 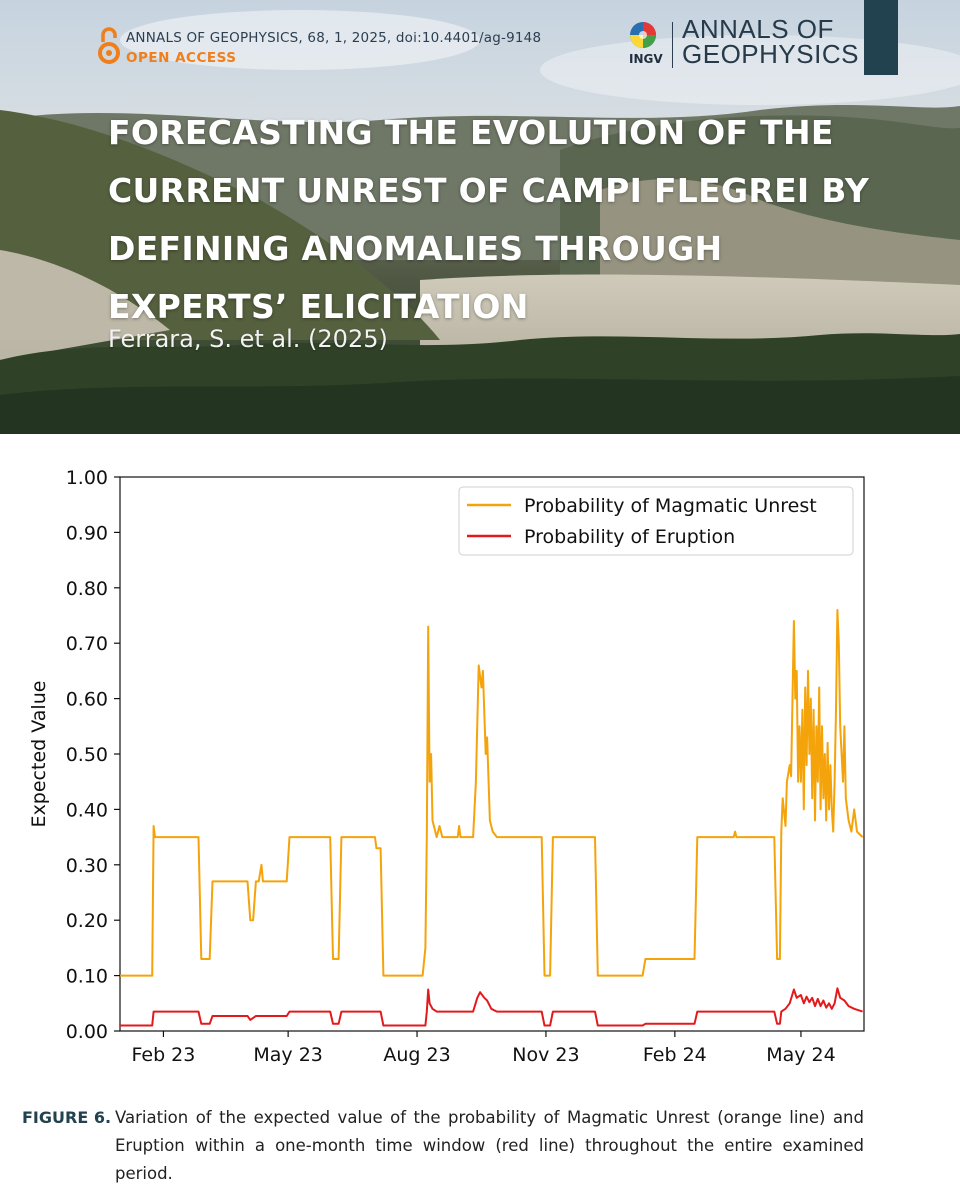 What do you see at coordinates (416, 1055) in the screenshot?
I see `x-tick-label: Aug 23` at bounding box center [416, 1055].